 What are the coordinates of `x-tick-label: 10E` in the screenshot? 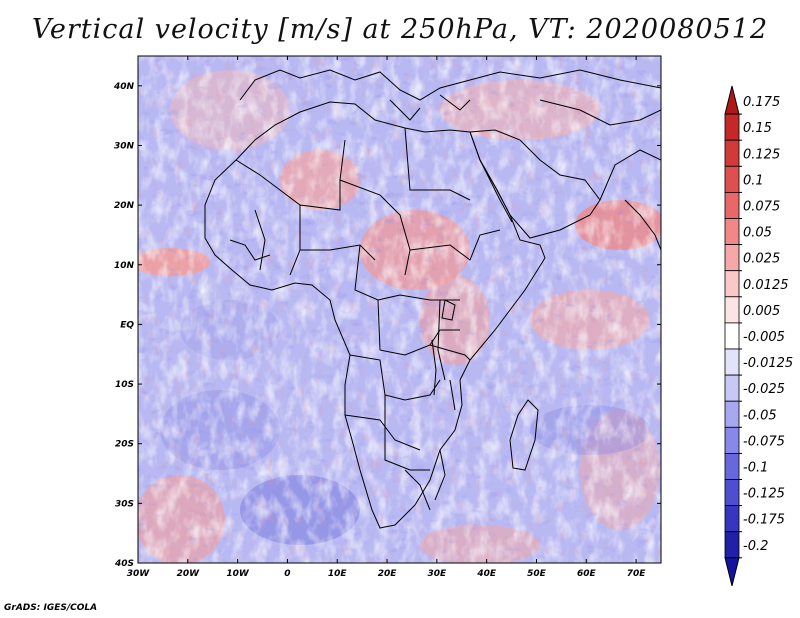 It's located at (338, 574).